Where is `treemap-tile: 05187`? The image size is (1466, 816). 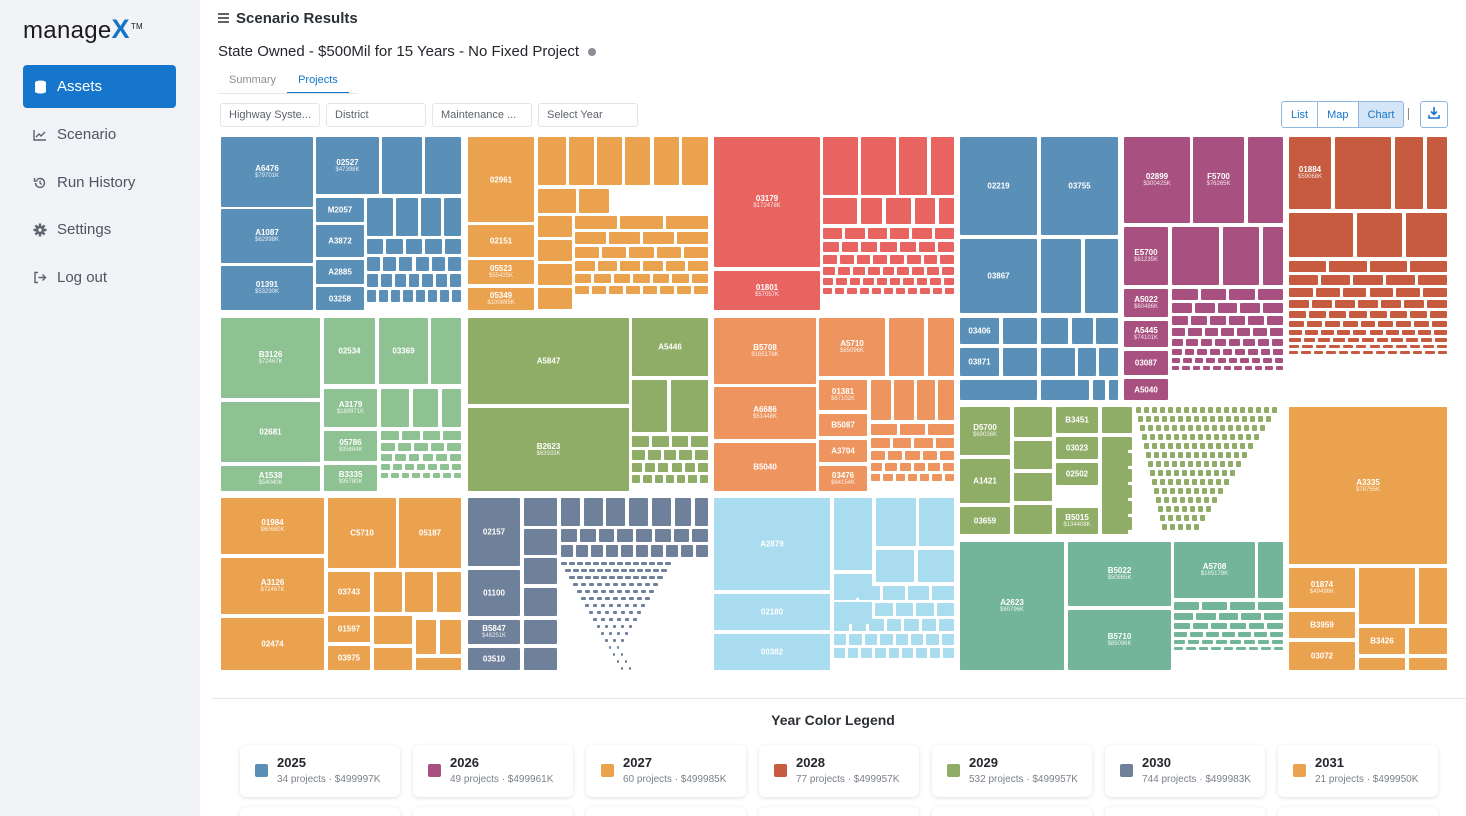
treemap-tile: 05187 is located at coordinates (430, 533).